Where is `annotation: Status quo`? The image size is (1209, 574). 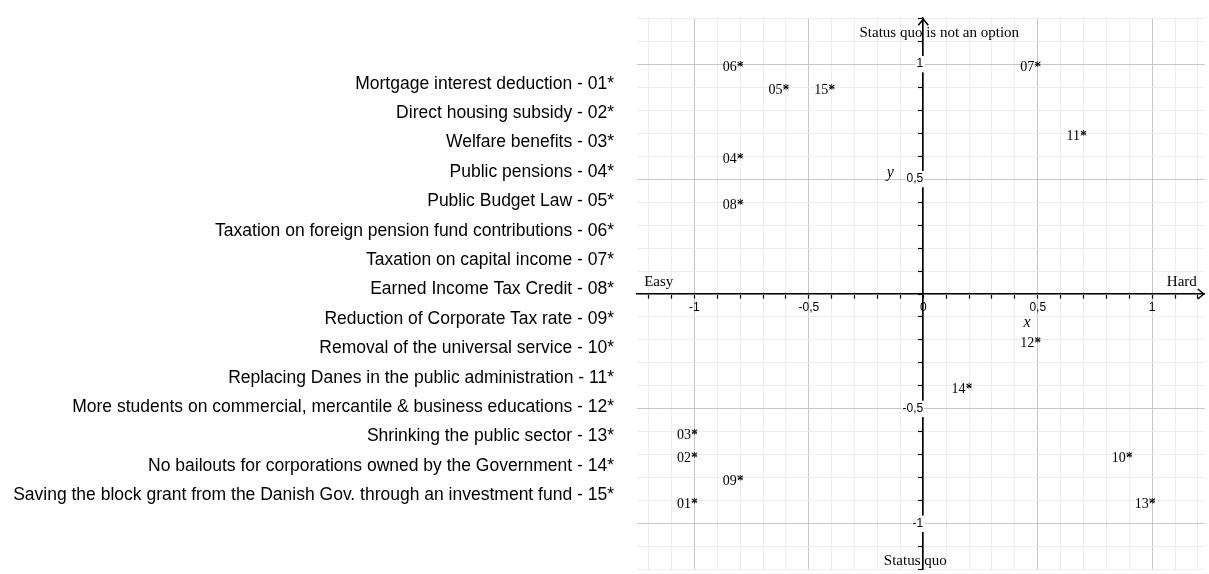 annotation: Status quo is located at coordinates (915, 559).